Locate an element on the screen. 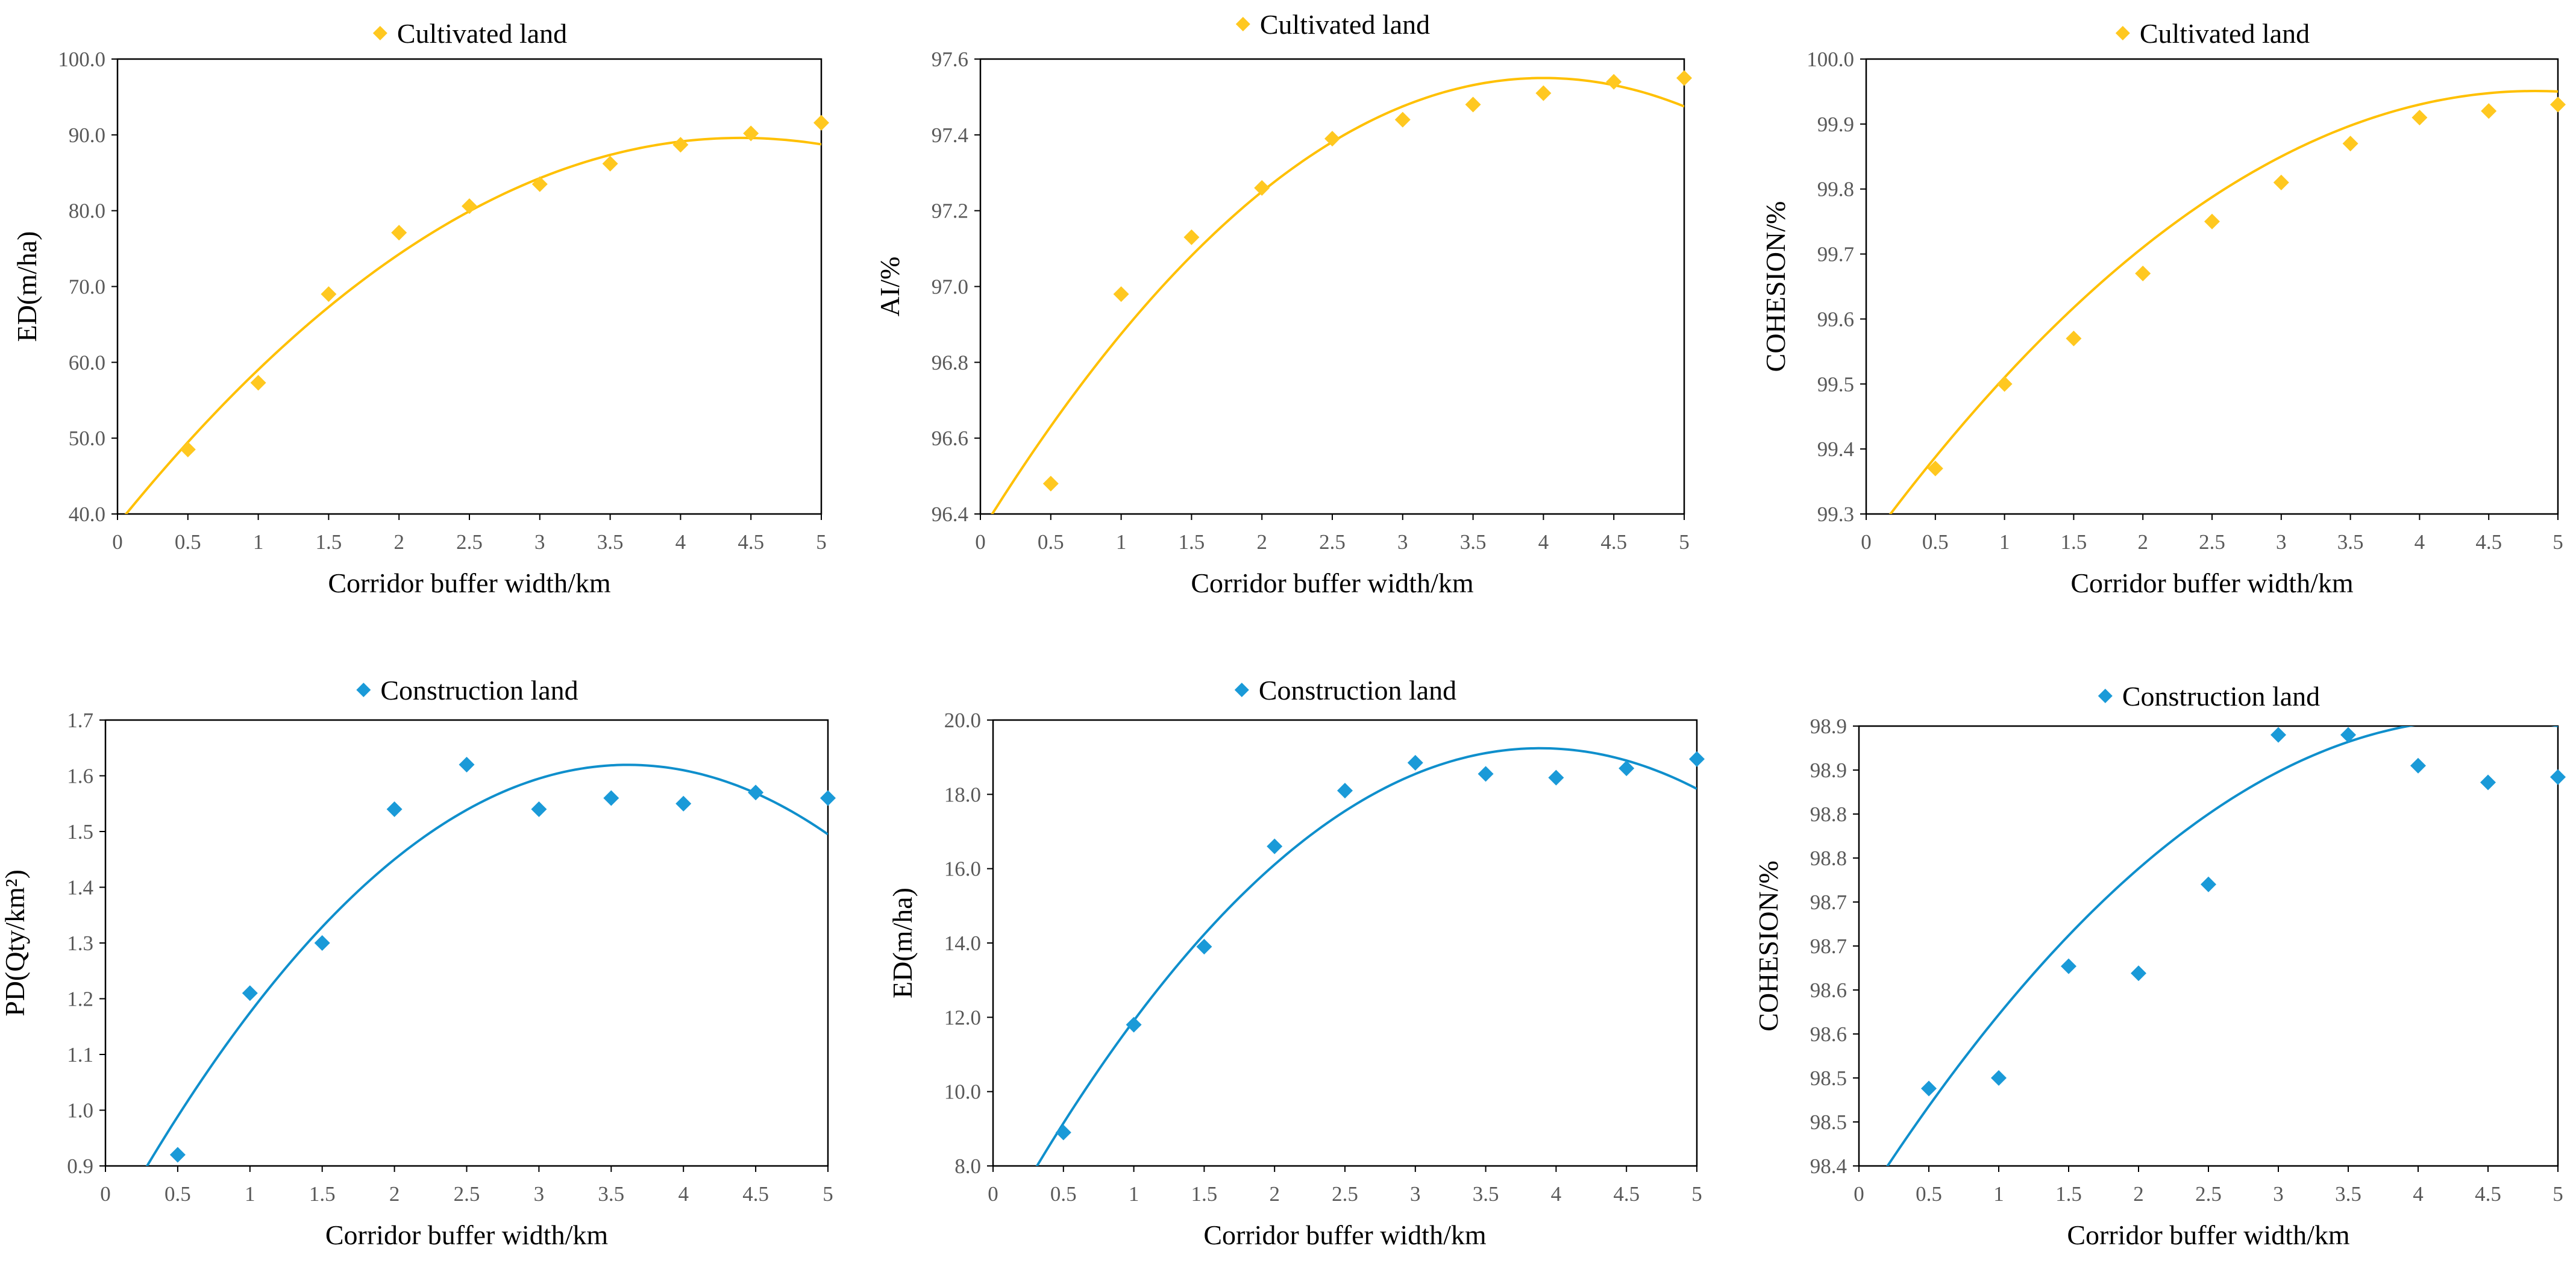 The height and width of the screenshot is (1278, 2576). y-tick-label: 97.6 is located at coordinates (950, 60).